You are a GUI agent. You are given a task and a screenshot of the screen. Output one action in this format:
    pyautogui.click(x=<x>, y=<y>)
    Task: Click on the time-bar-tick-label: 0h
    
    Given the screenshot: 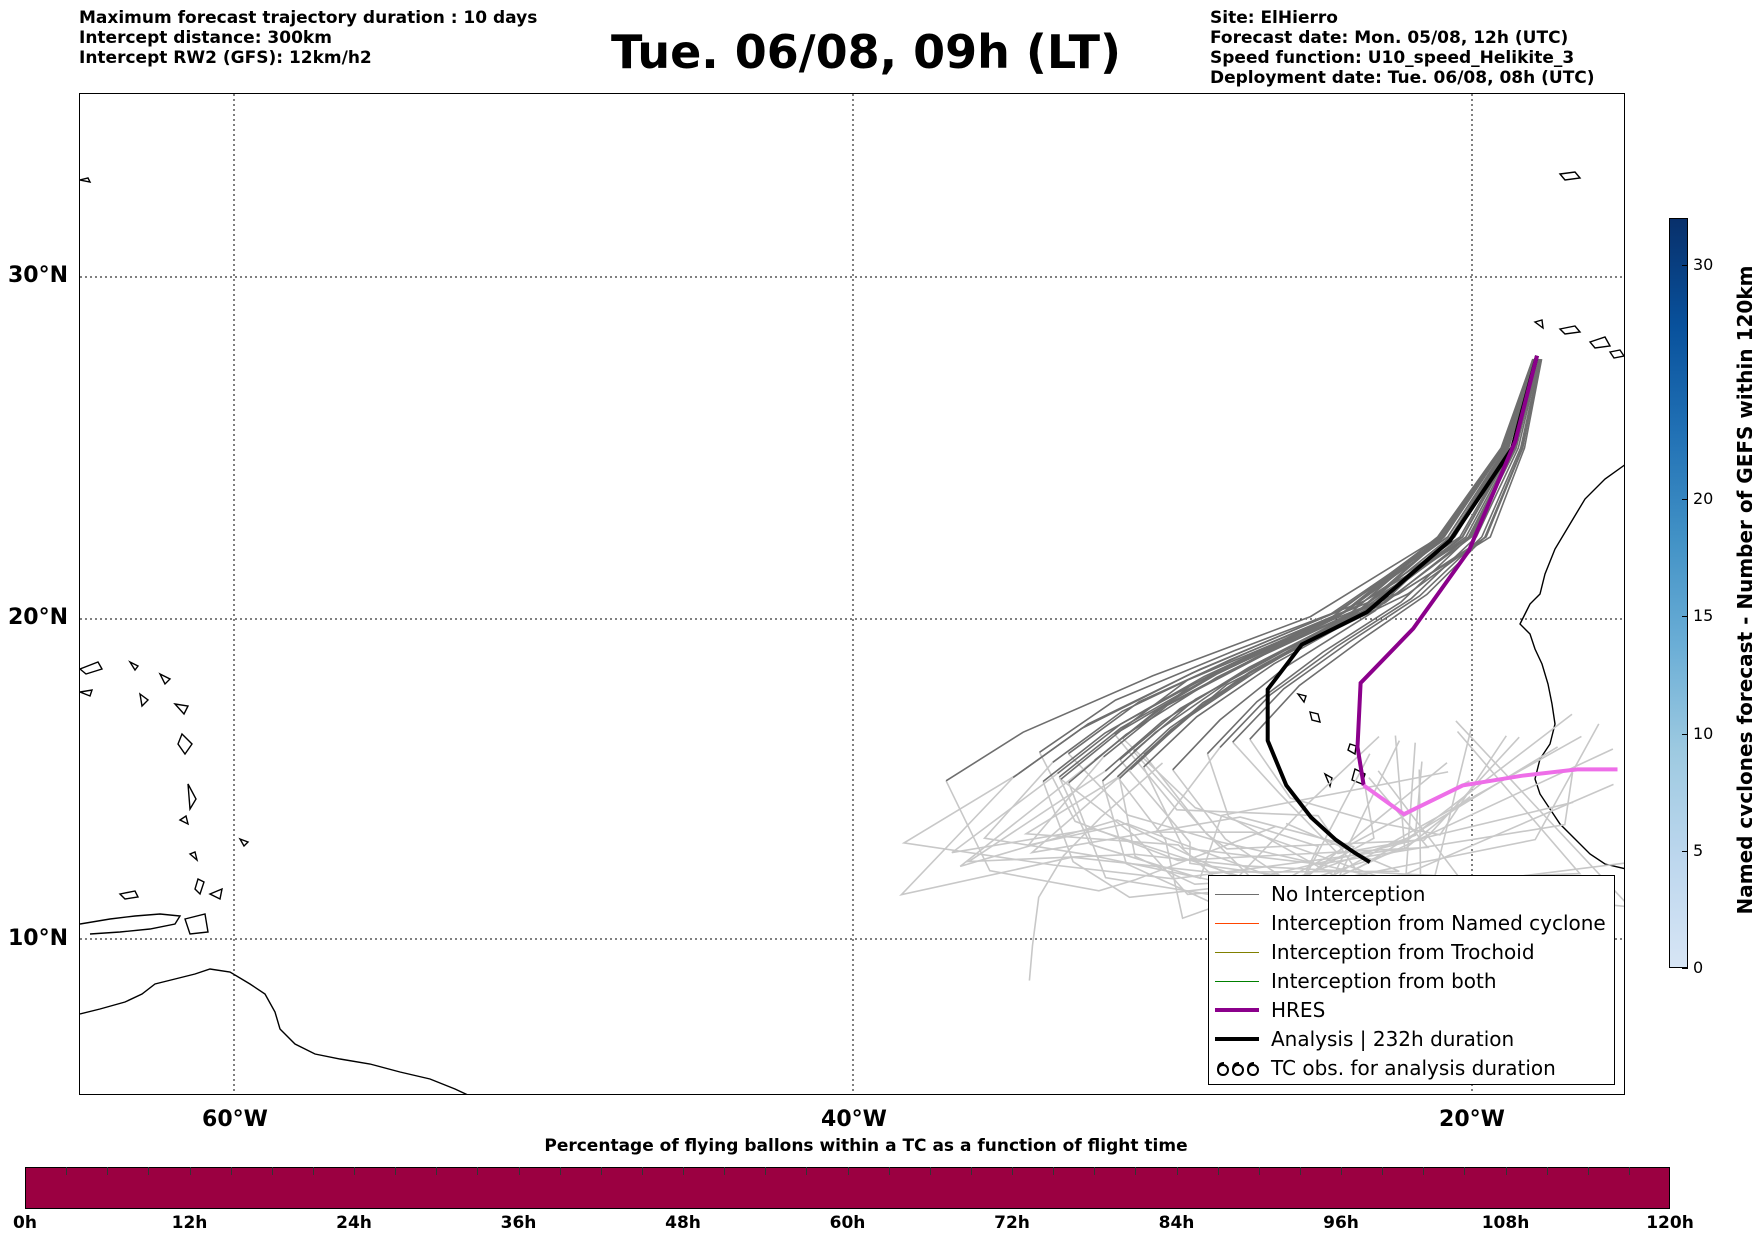 What is the action you would take?
    pyautogui.click(x=25, y=1223)
    